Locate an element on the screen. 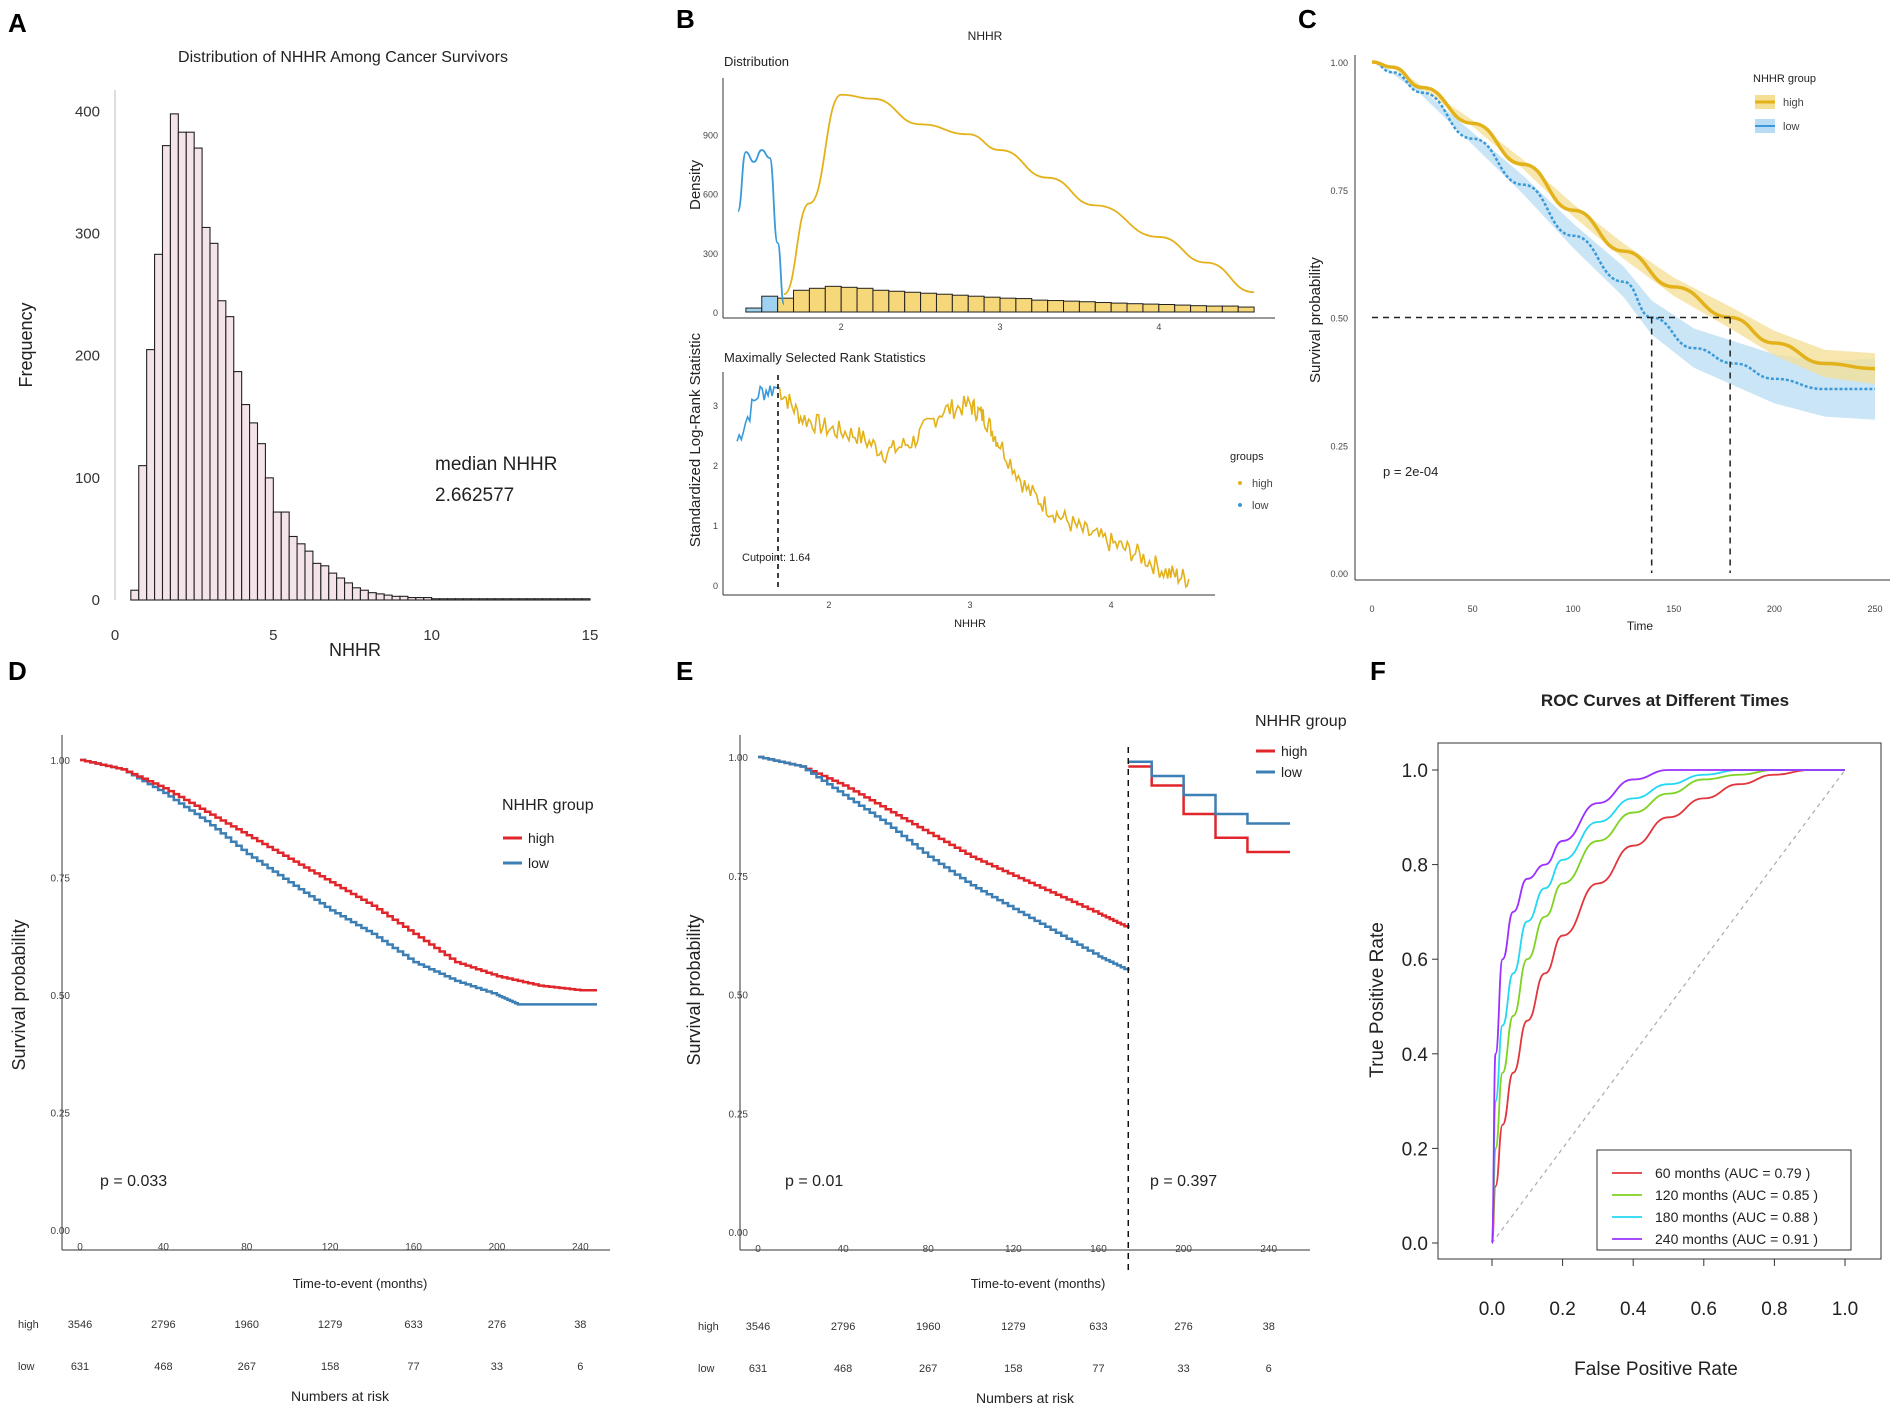 The image size is (1902, 1415). panel-e-pvalue-left: p = 0.01 is located at coordinates (814, 1181).